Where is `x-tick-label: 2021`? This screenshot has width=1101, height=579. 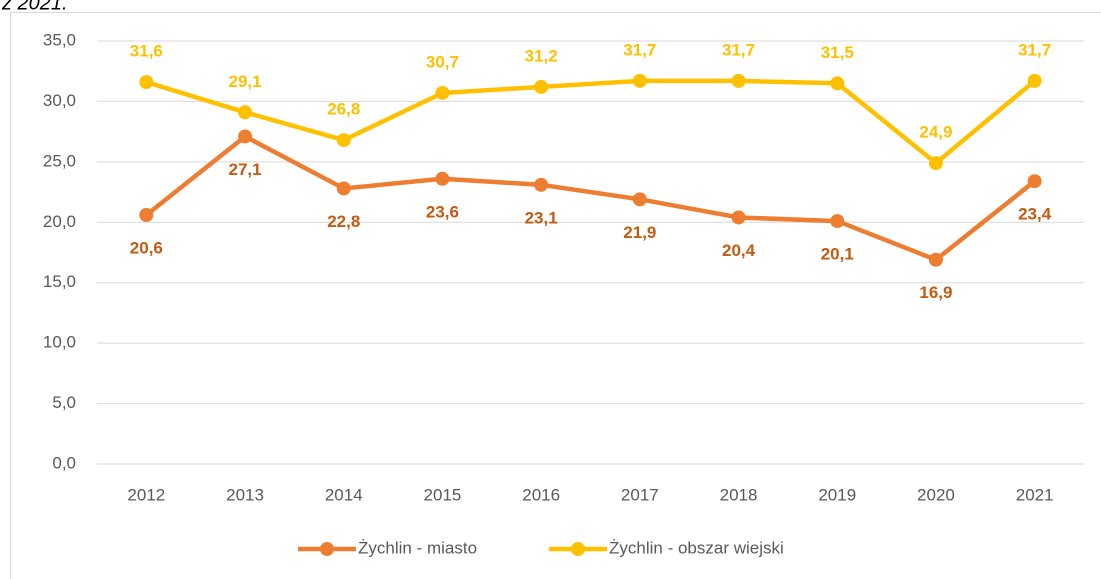 x-tick-label: 2021 is located at coordinates (1035, 494).